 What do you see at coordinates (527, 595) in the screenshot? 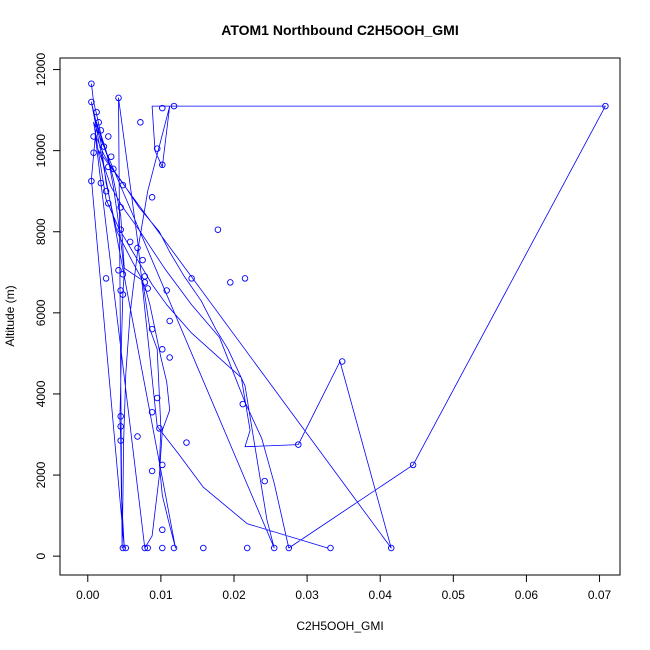
I see `x-tick-label: 0.06` at bounding box center [527, 595].